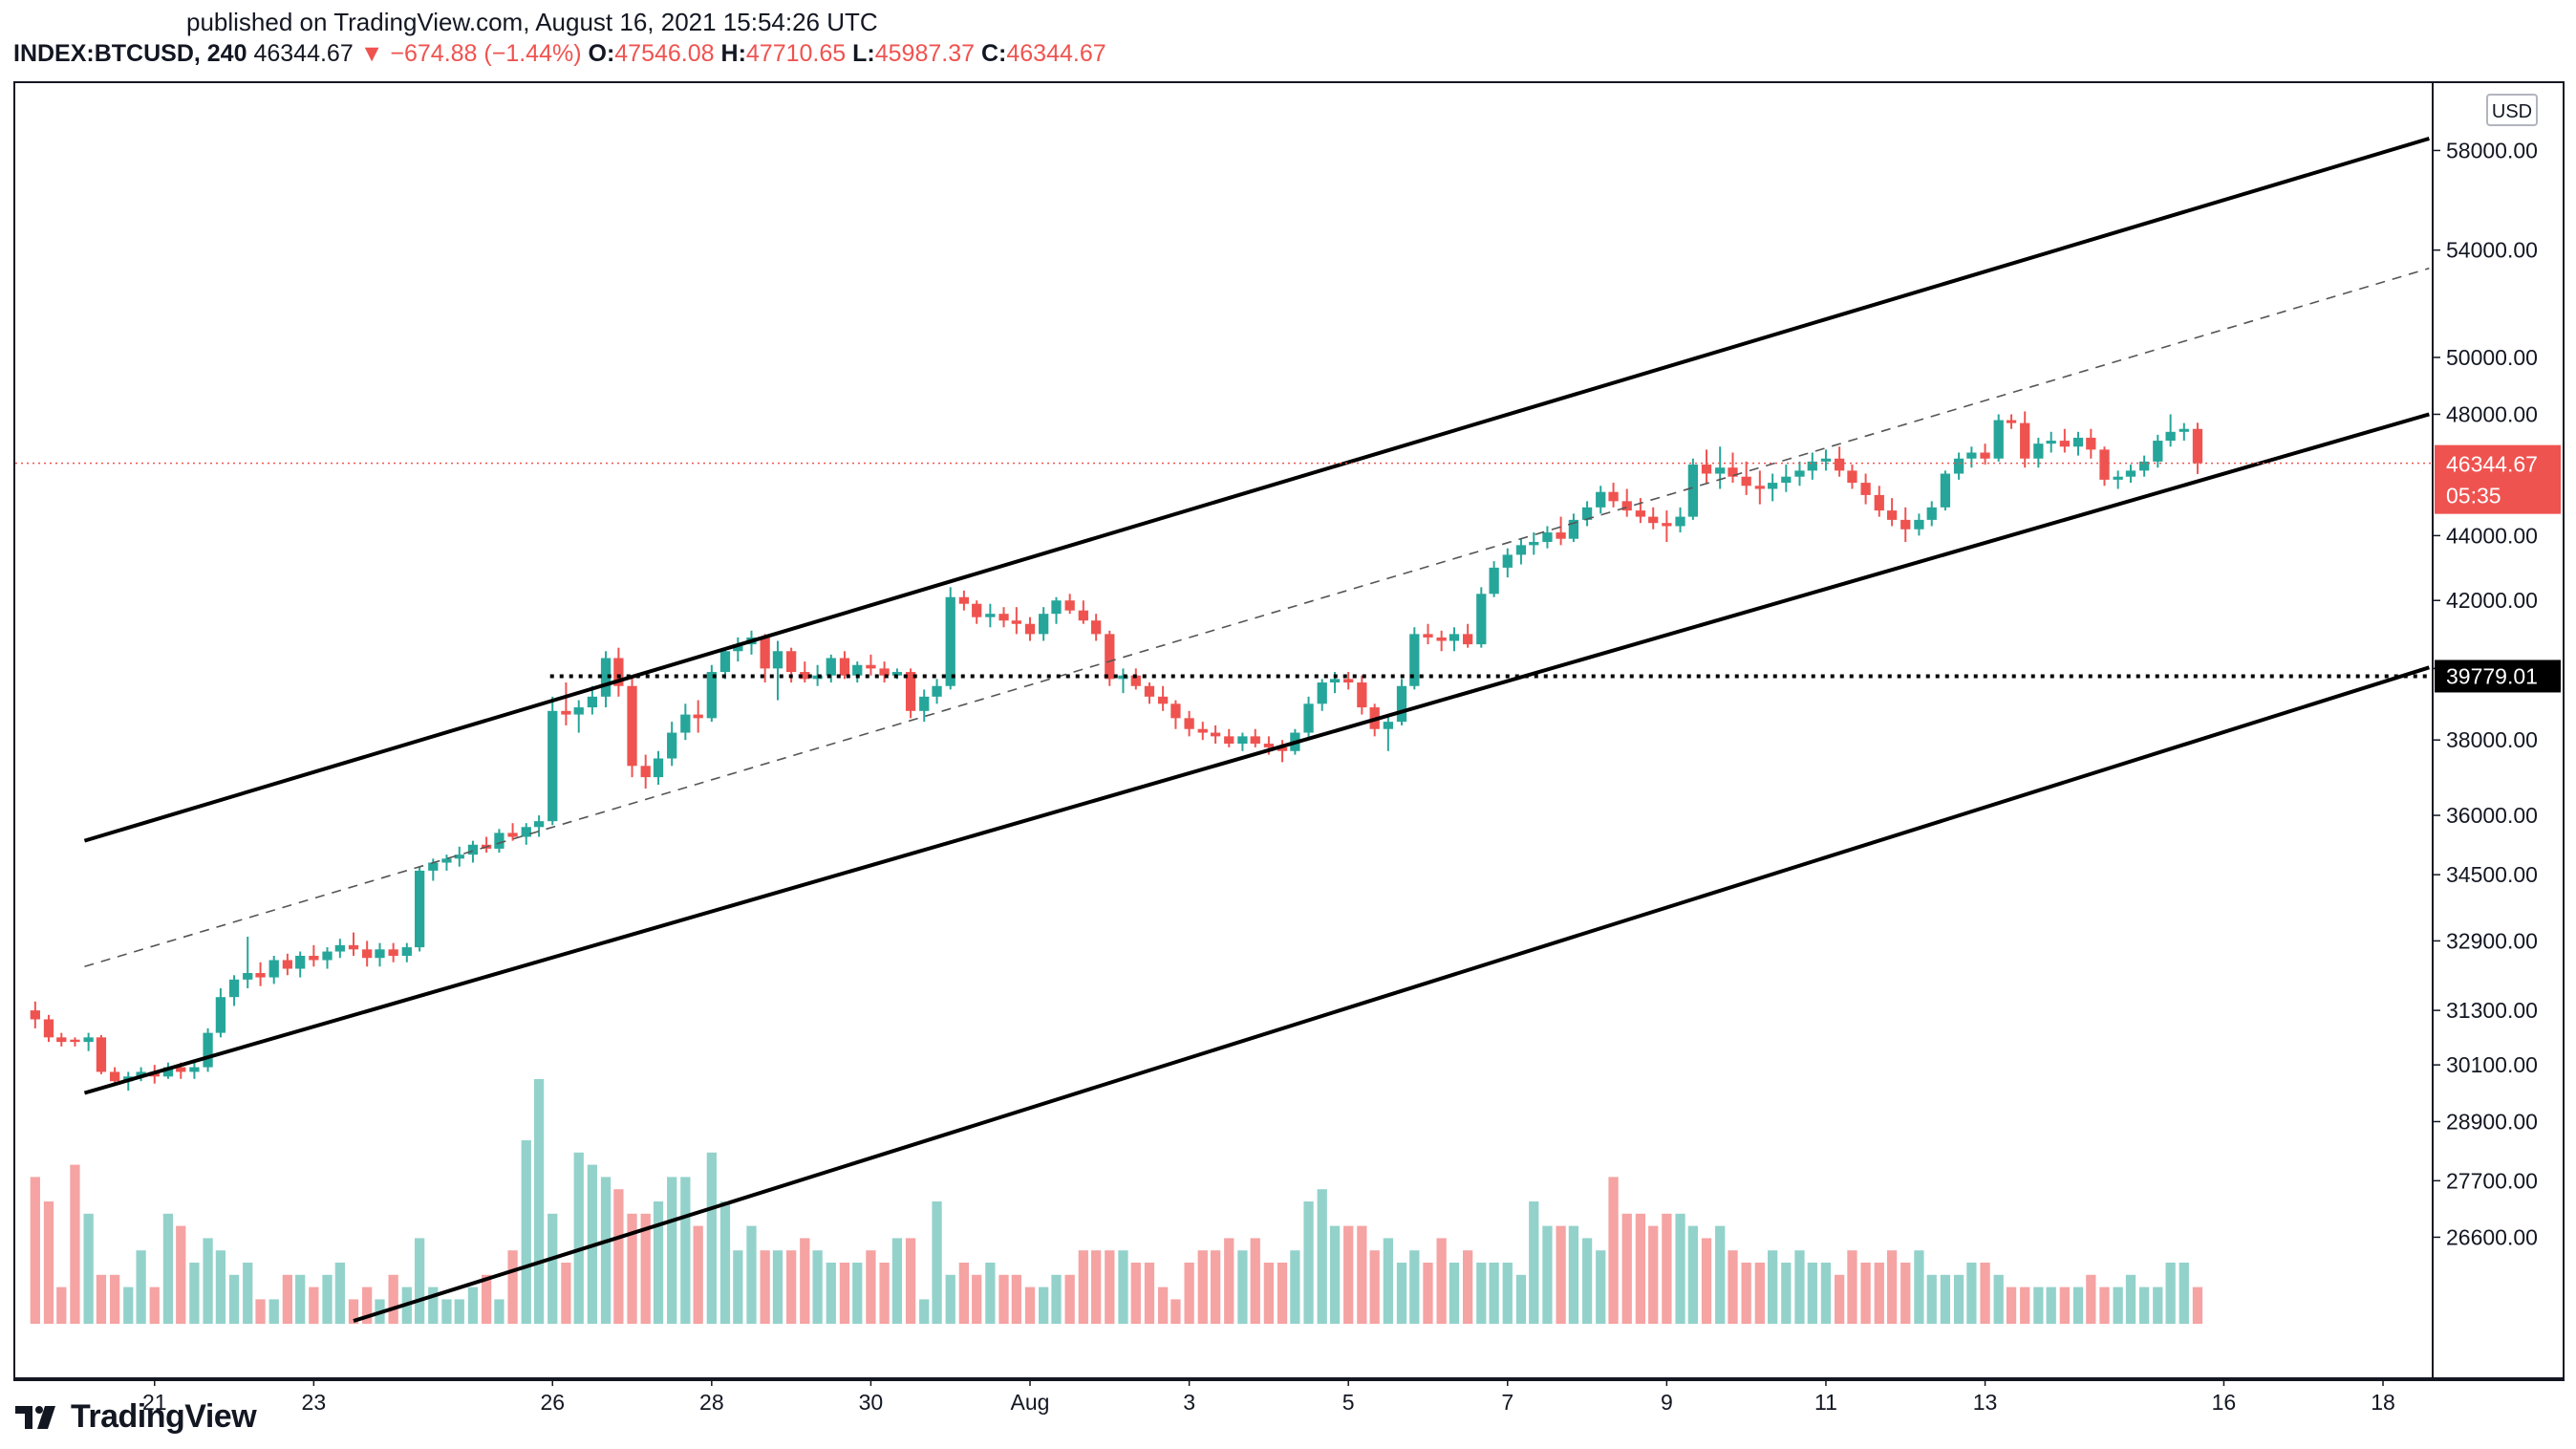  What do you see at coordinates (2492, 1236) in the screenshot?
I see `y-tick-label: 26600.00` at bounding box center [2492, 1236].